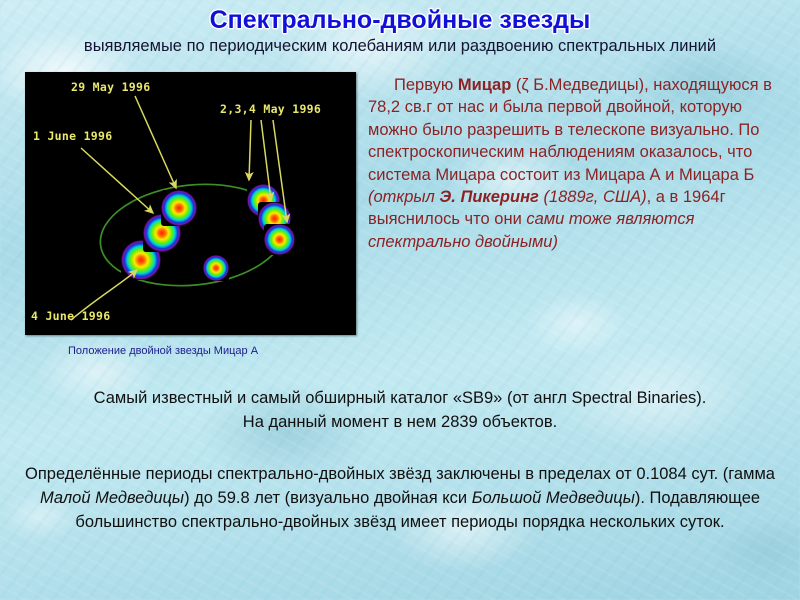 This screenshot has height=600, width=800. Describe the element at coordinates (404, 197) in the screenshot. I see `text-run-3: (открыл` at that location.